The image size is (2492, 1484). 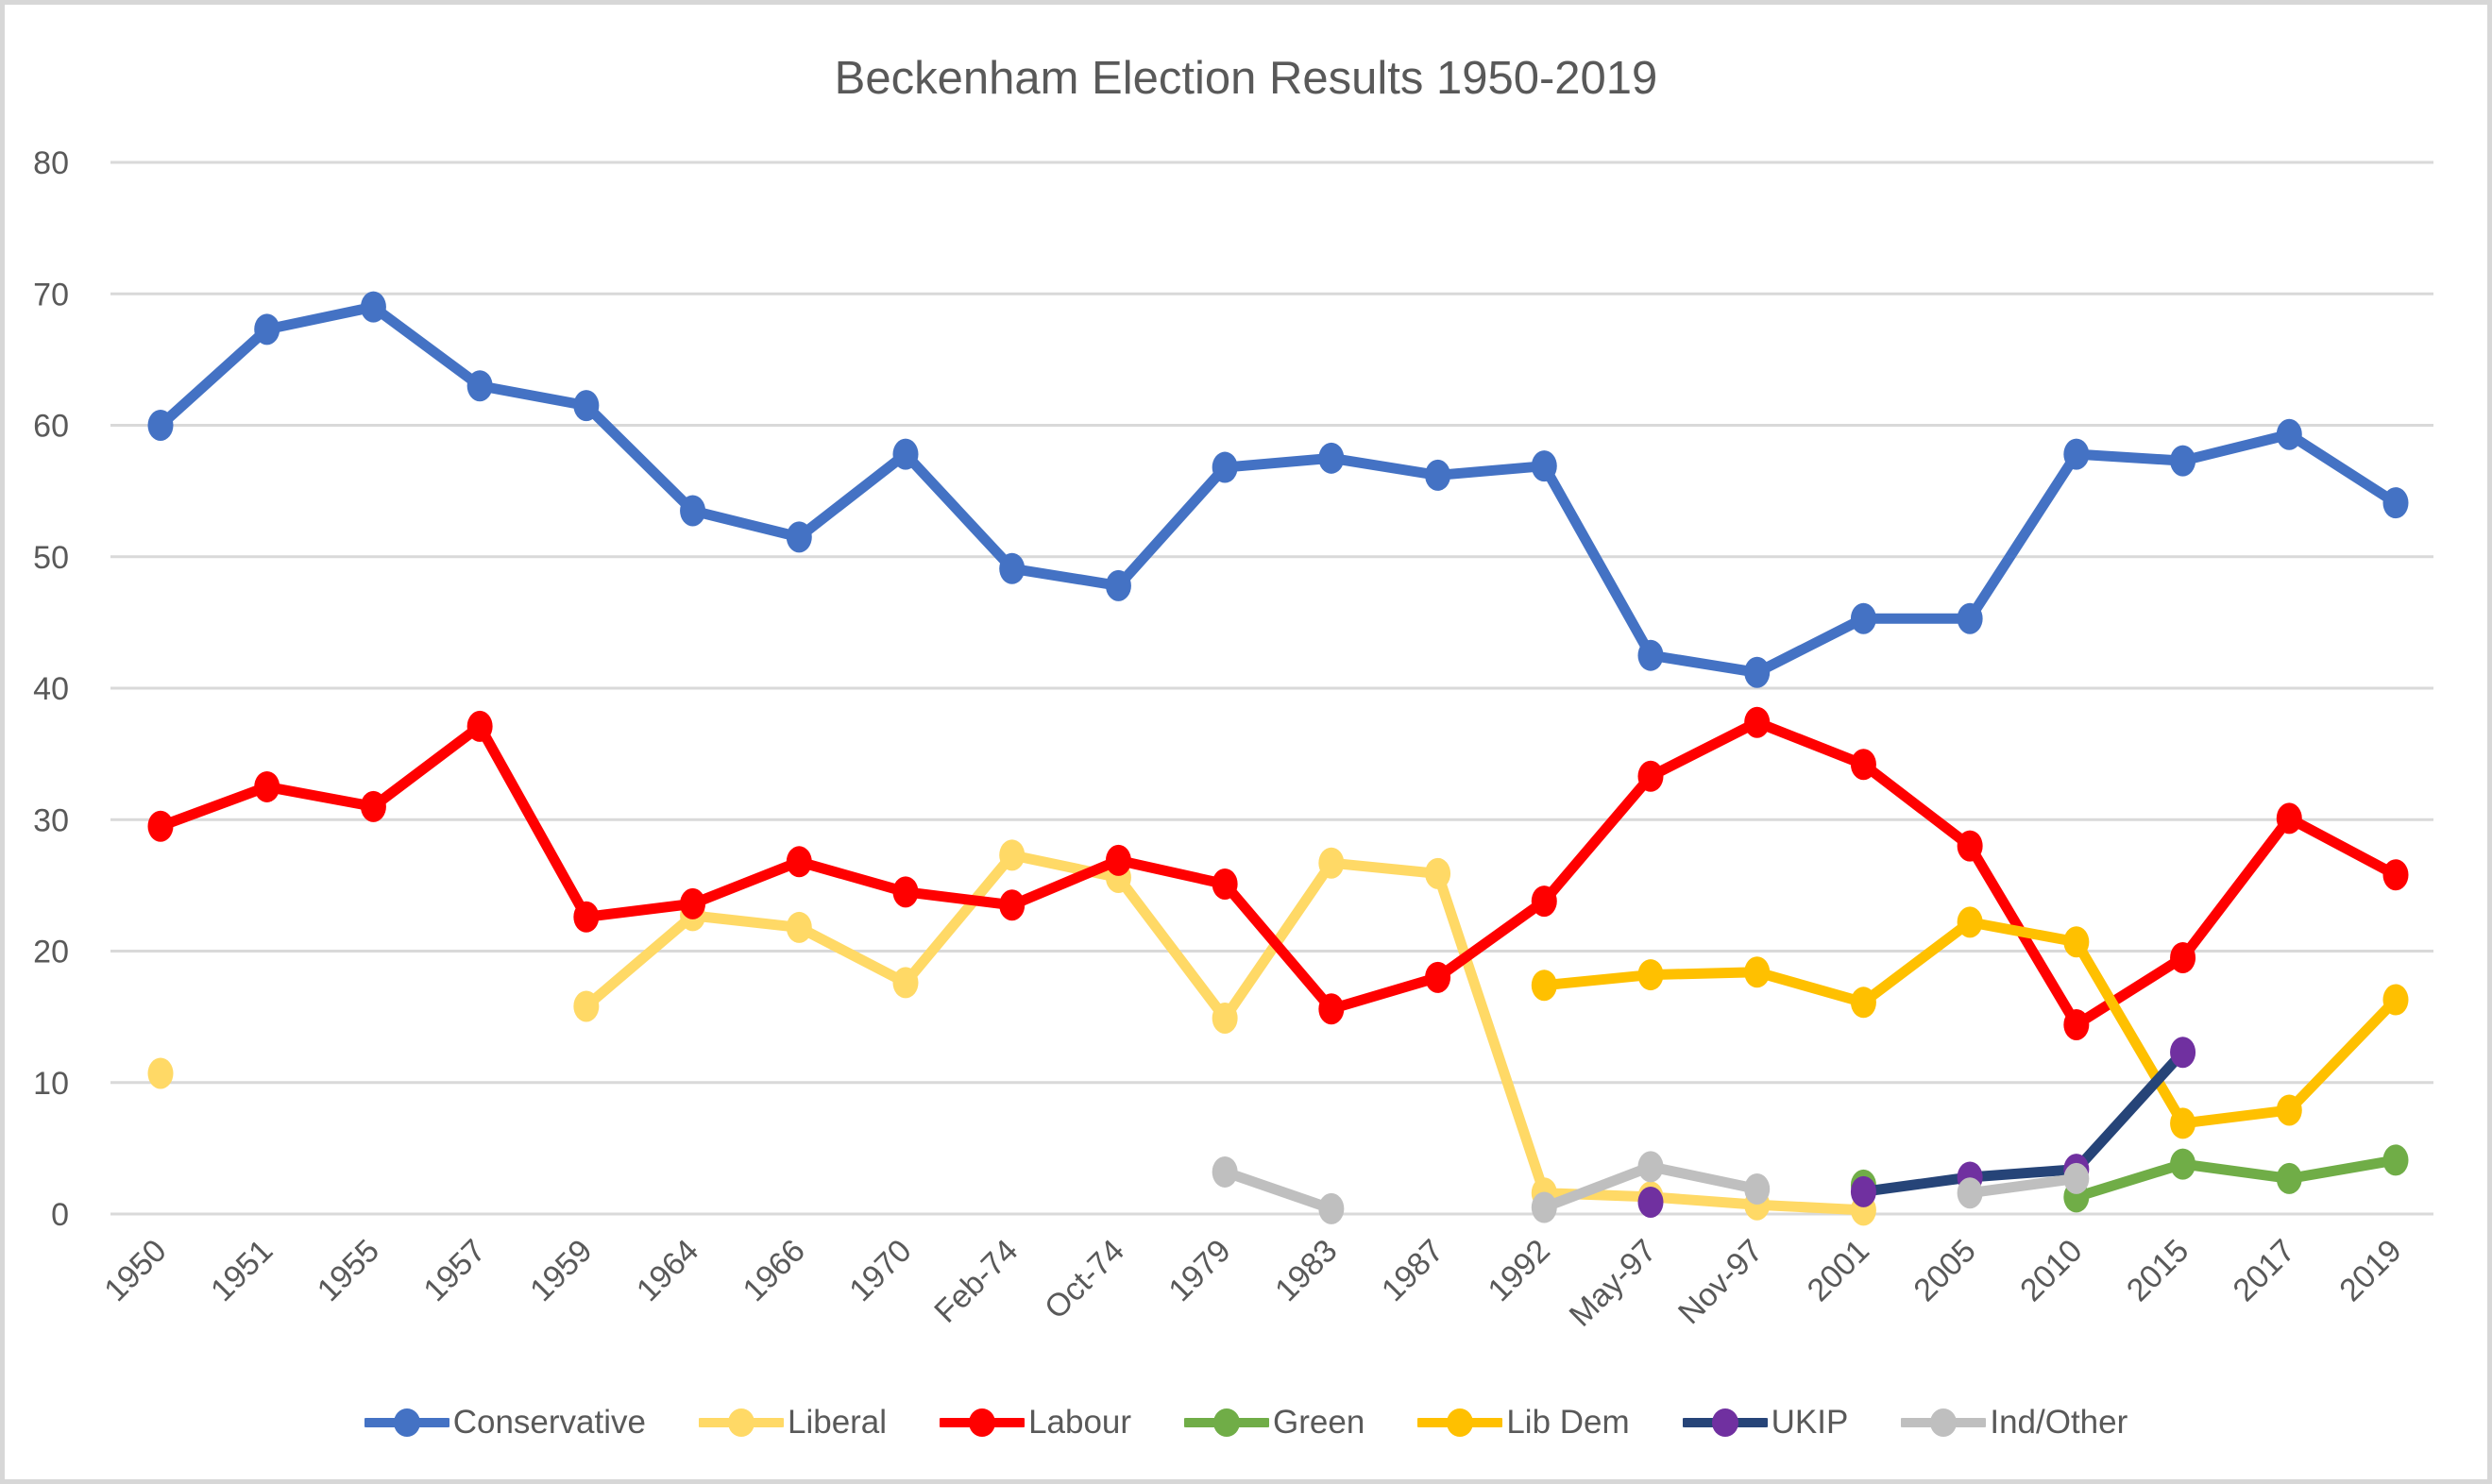 I want to click on x-axis-tick-label: 1951, so click(x=242, y=1270).